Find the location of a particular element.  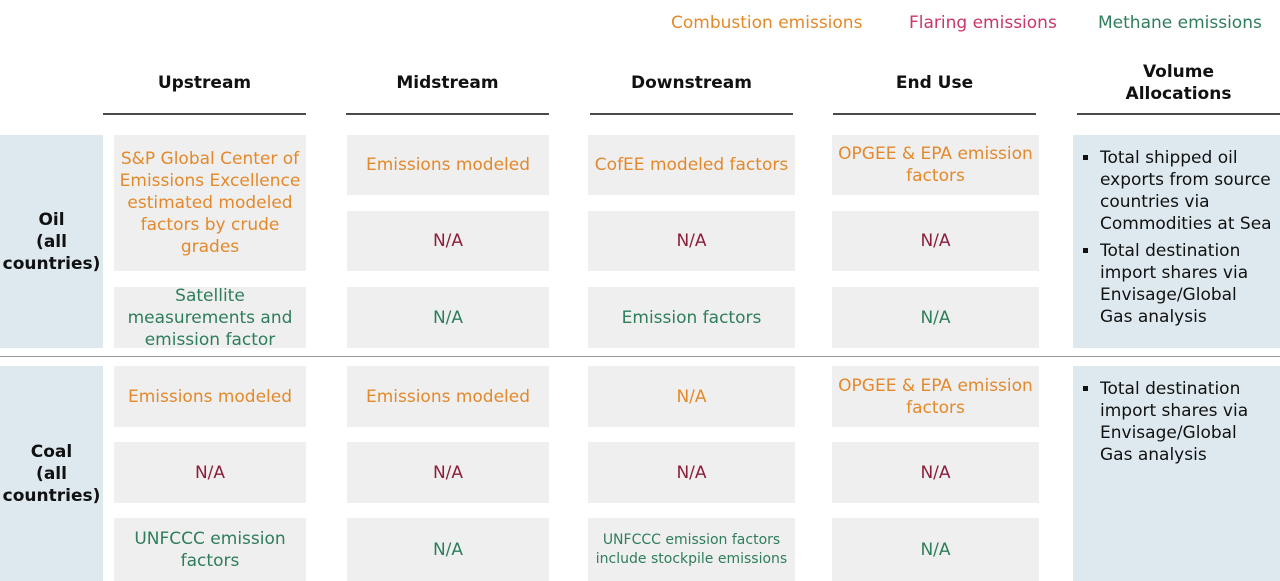

oil-midstream-methane-cell: N/A is located at coordinates (448, 317).